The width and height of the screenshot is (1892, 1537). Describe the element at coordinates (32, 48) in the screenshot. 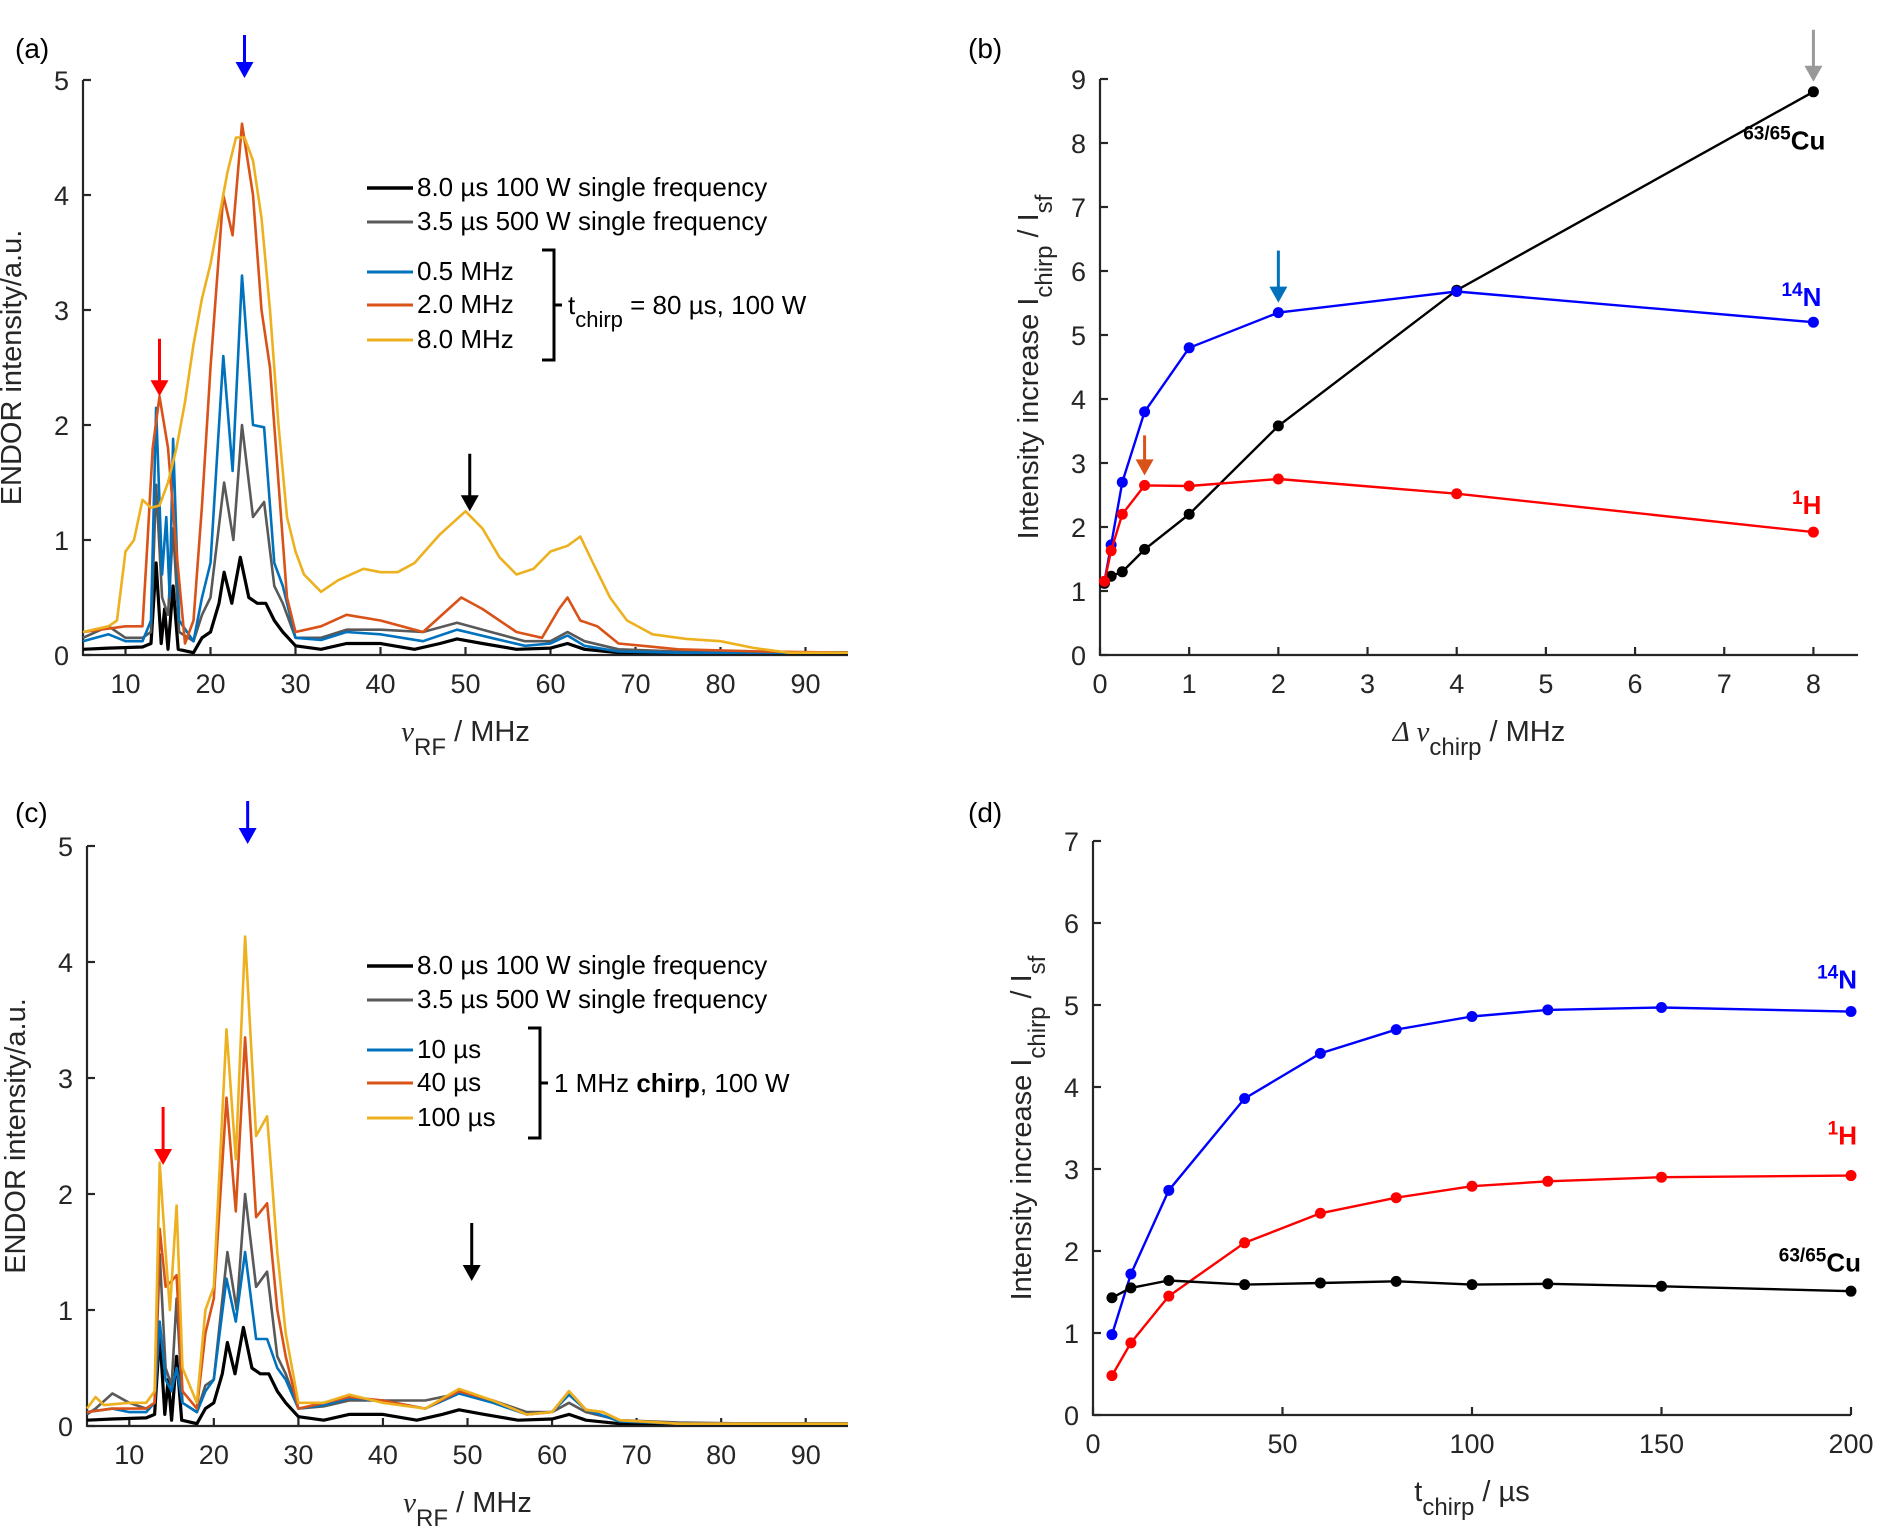

I see `panel-label: (a)` at that location.